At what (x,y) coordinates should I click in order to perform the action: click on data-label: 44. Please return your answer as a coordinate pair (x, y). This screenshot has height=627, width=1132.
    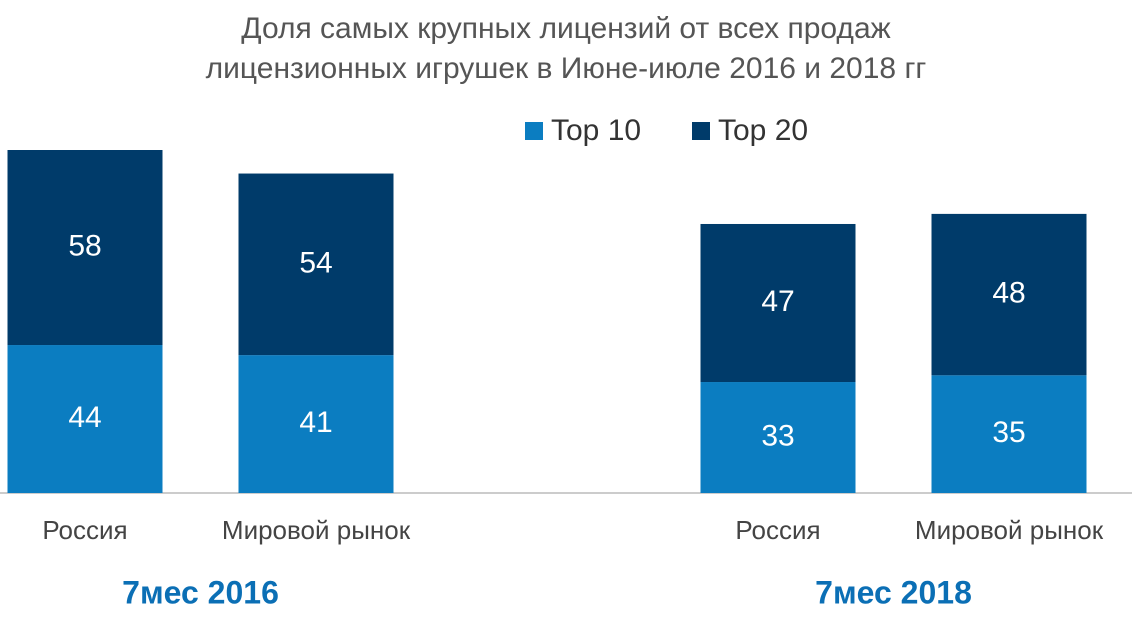
    Looking at the image, I should click on (84, 417).